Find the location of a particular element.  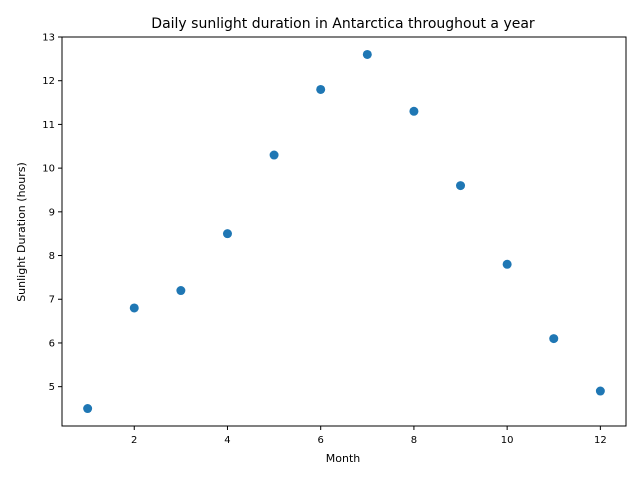

x-tick-label: 10 is located at coordinates (507, 440).